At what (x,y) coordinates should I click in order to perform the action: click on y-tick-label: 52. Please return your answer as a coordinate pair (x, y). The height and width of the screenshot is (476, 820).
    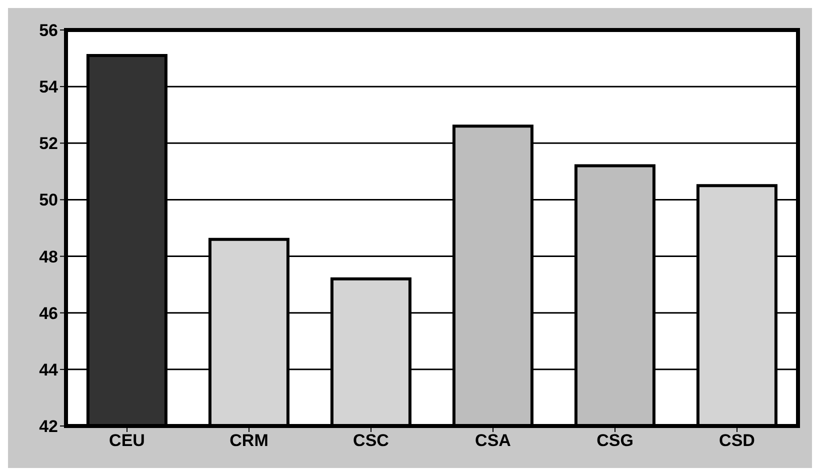
    Looking at the image, I should click on (48, 144).